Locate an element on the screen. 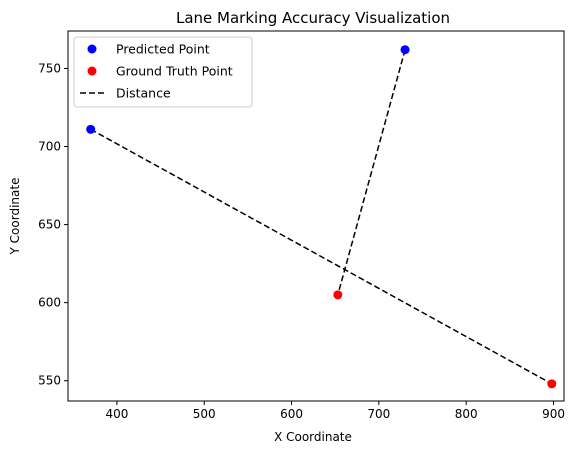  y-tick-label: 700 is located at coordinates (49, 147).